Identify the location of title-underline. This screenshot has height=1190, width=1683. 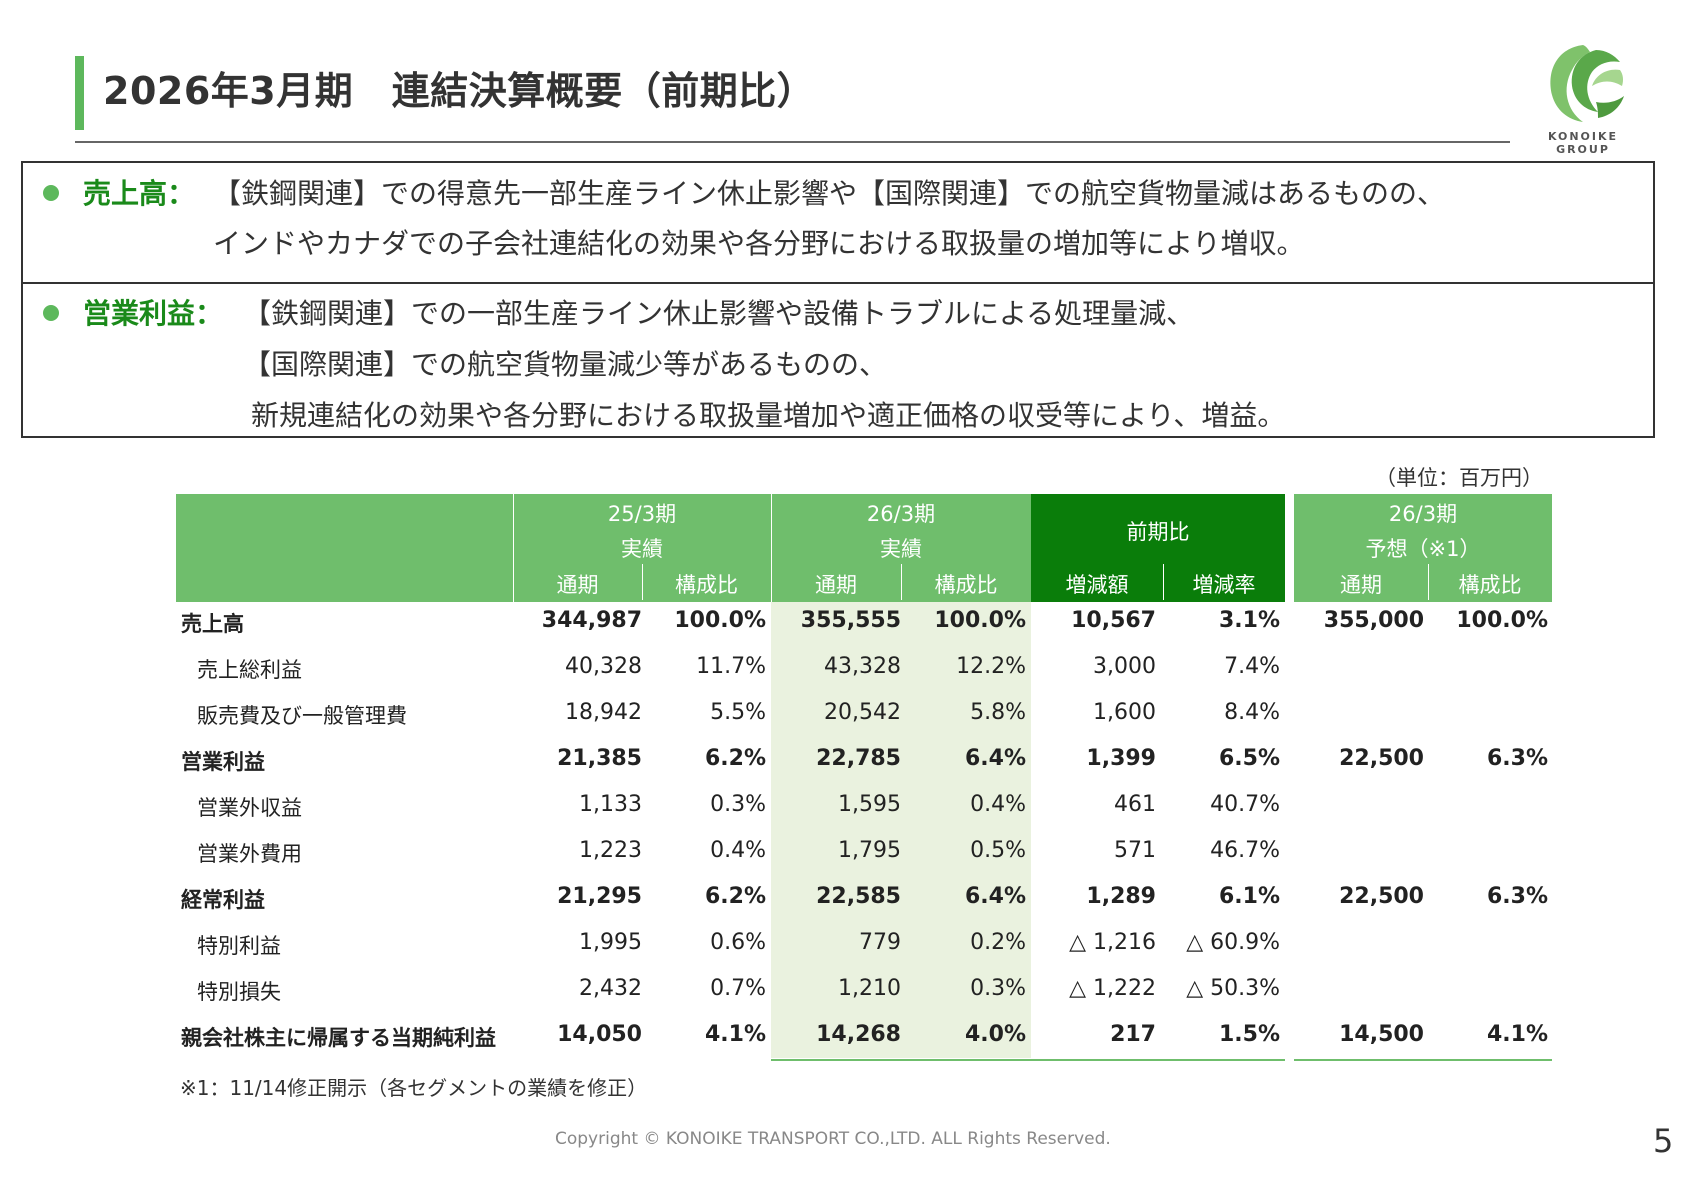
(792, 142).